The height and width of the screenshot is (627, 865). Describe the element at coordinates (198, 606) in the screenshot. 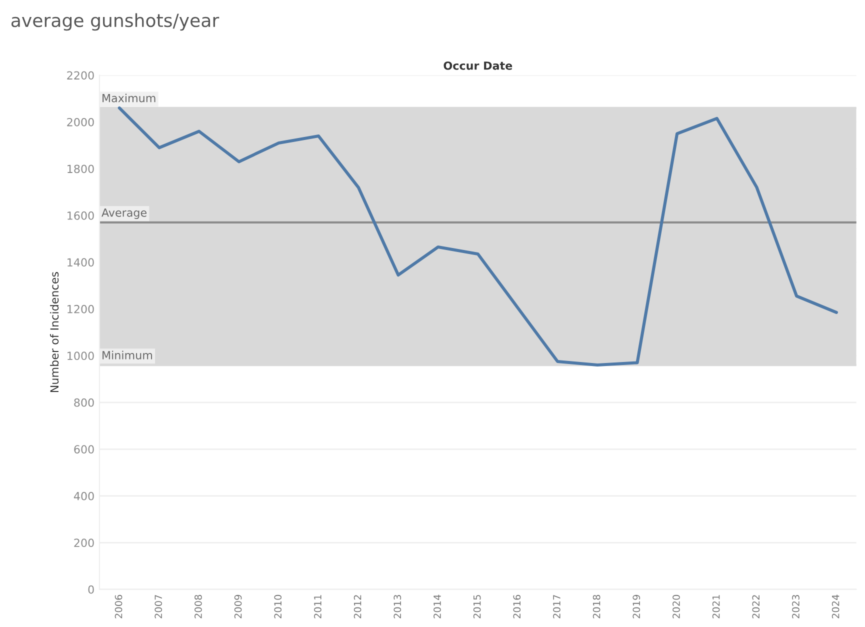

I see `x-tick-label: 2008` at that location.